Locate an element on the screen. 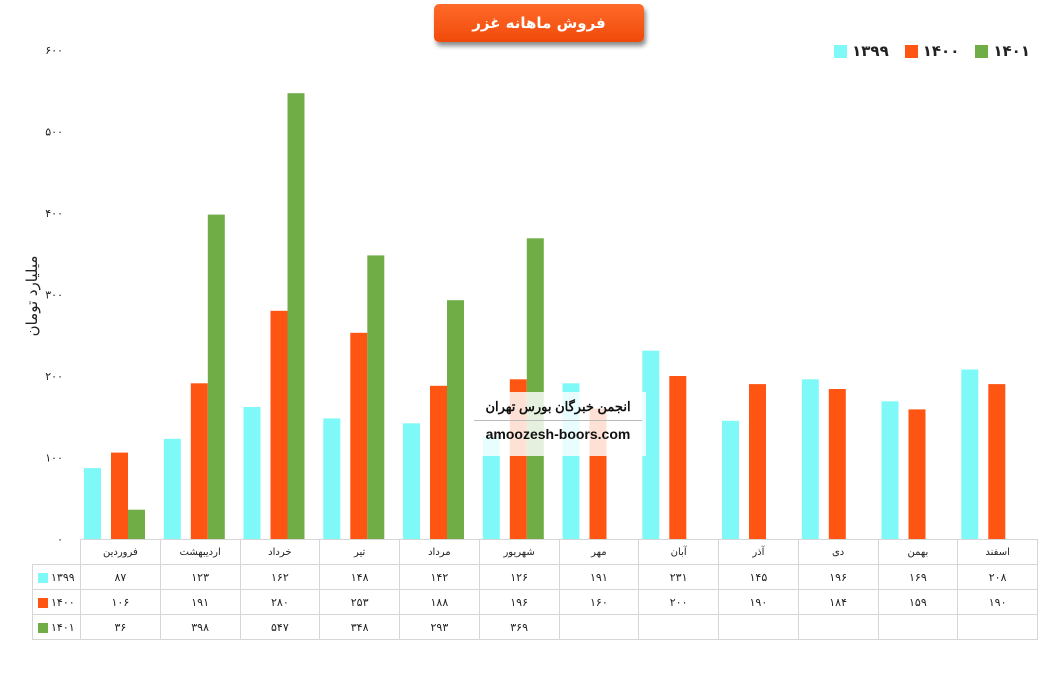 The height and width of the screenshot is (683, 1048). data-label: ۱۲۶ is located at coordinates (519, 577).